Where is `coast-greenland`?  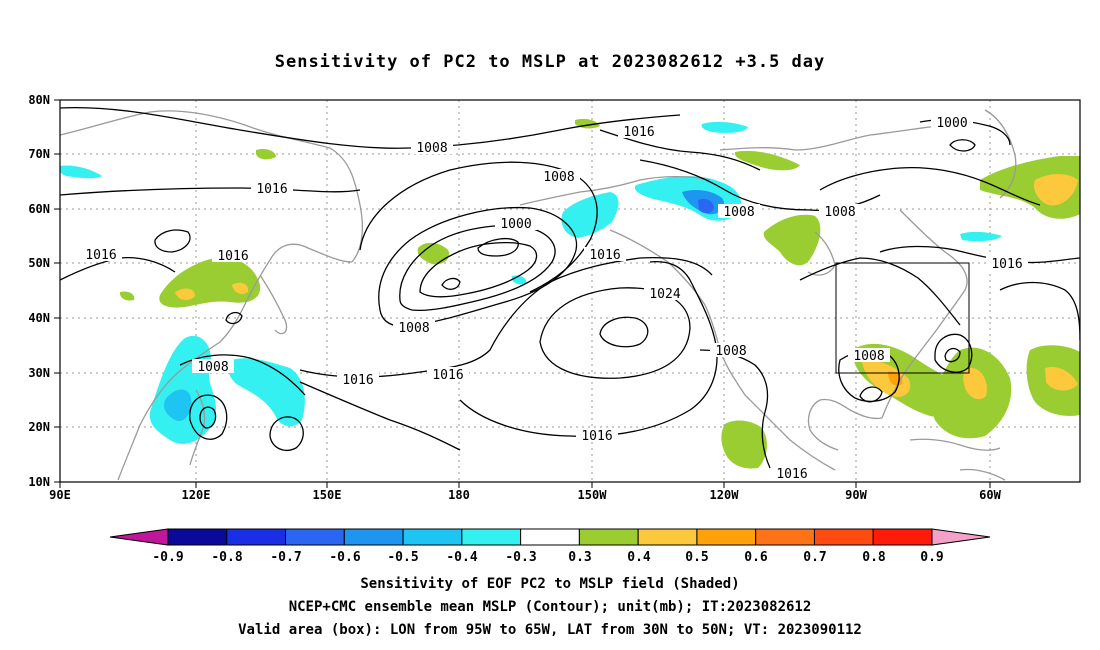
coast-greenland is located at coordinates (1000, 154).